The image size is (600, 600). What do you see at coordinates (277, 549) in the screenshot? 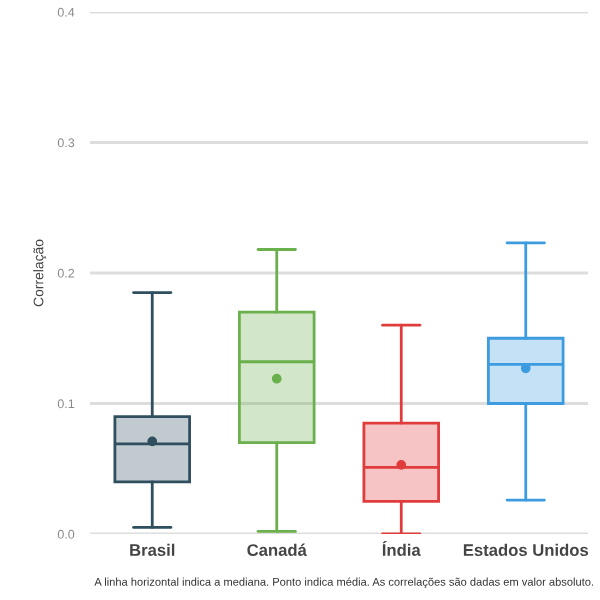
I see `x-tick-label: Canadá` at bounding box center [277, 549].